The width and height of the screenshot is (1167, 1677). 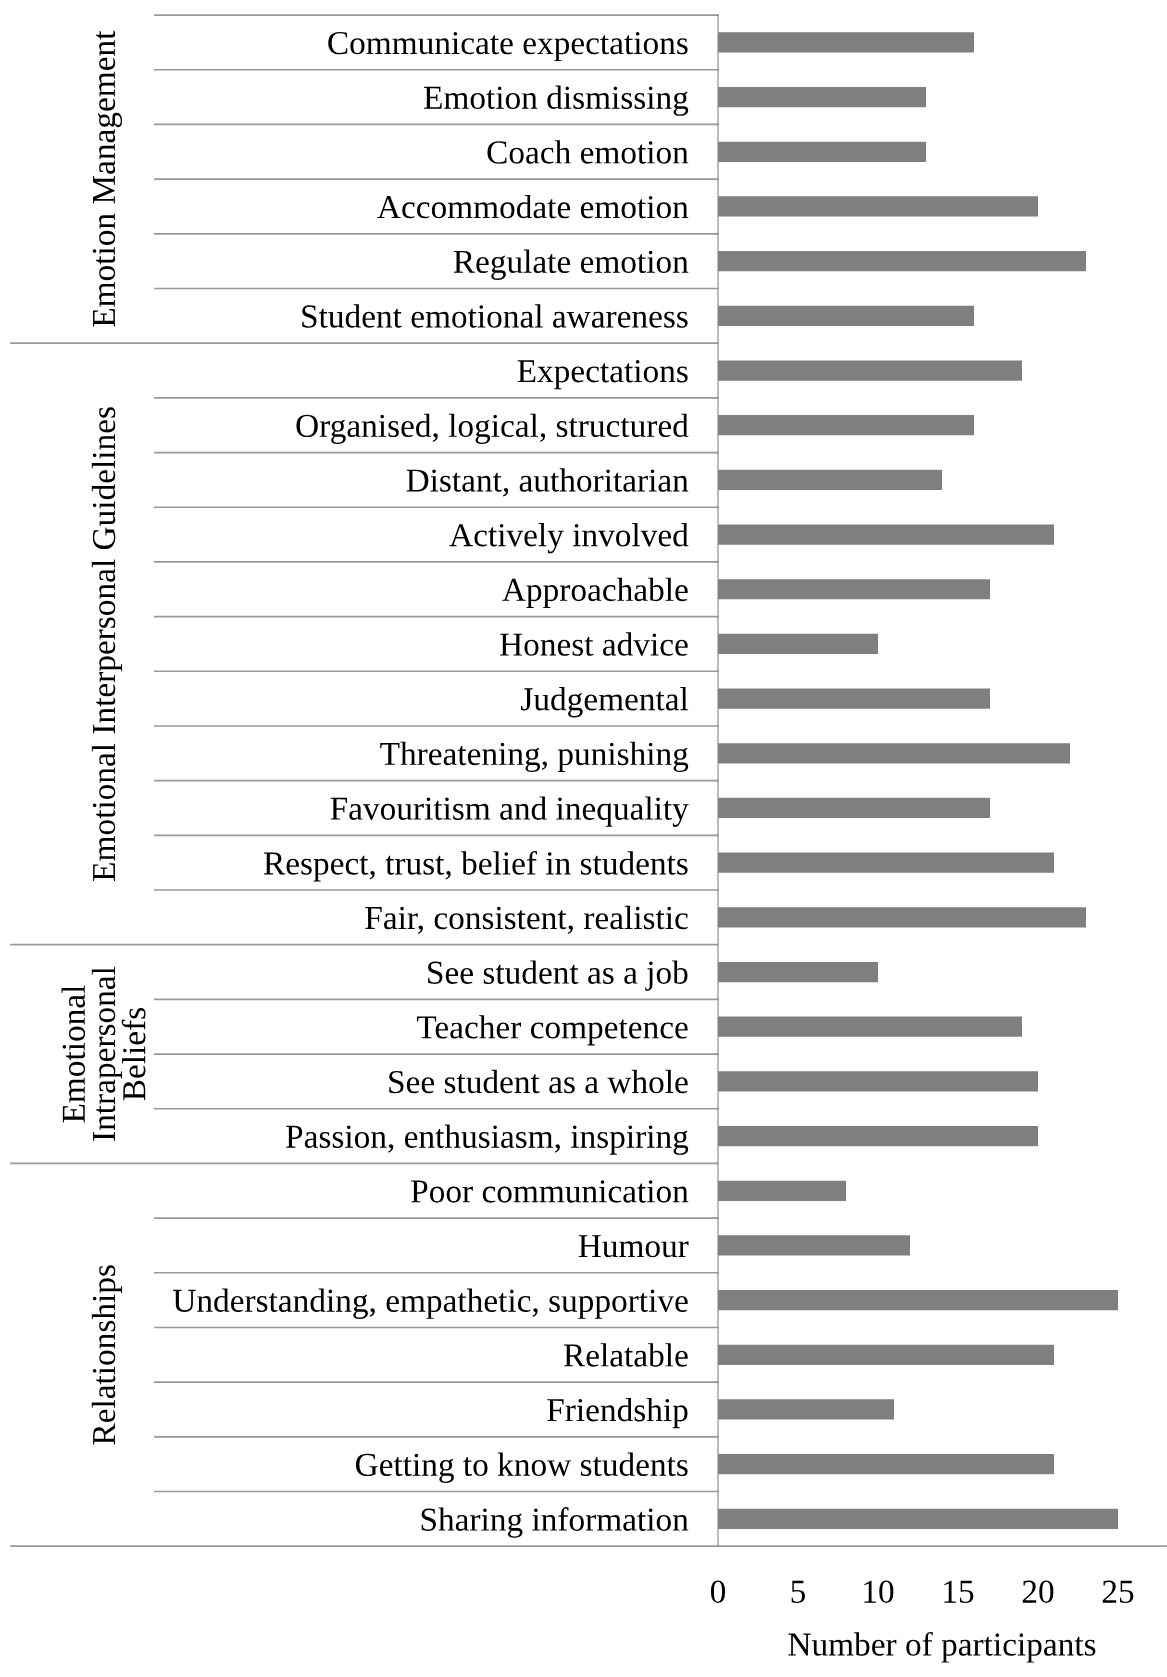 I want to click on x-tick-label: 0, so click(x=718, y=1591).